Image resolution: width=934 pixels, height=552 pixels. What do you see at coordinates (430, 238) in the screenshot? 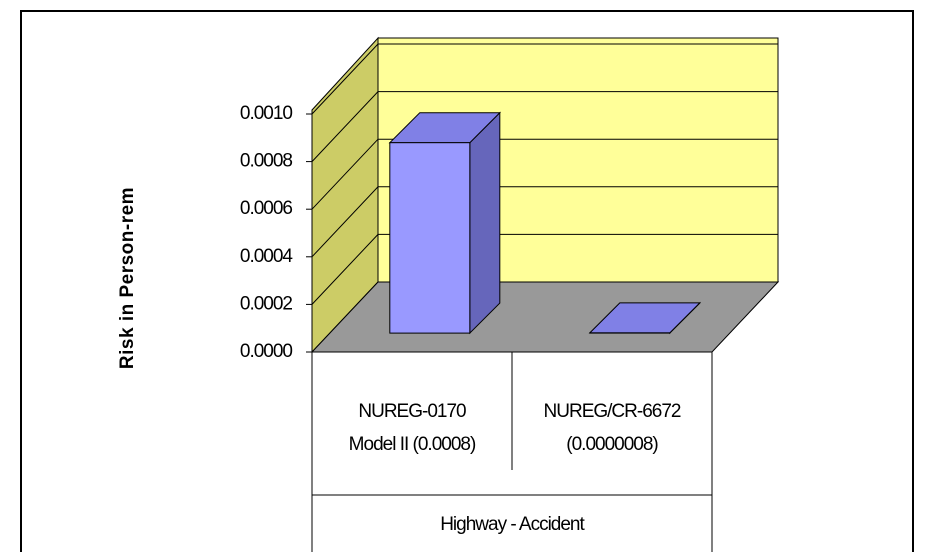
I see `bar` at bounding box center [430, 238].